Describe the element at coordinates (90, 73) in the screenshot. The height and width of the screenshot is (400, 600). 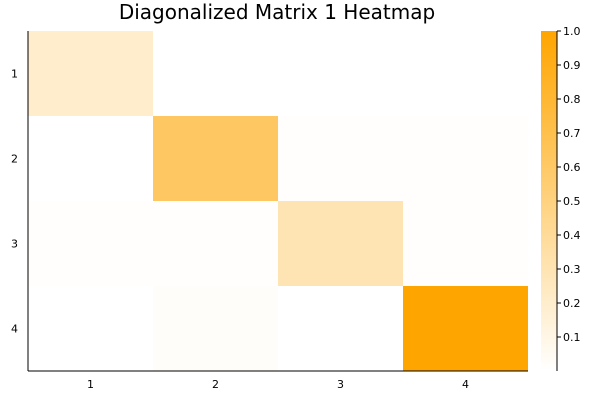
I see `heatmap-cell-r1-c1` at that location.